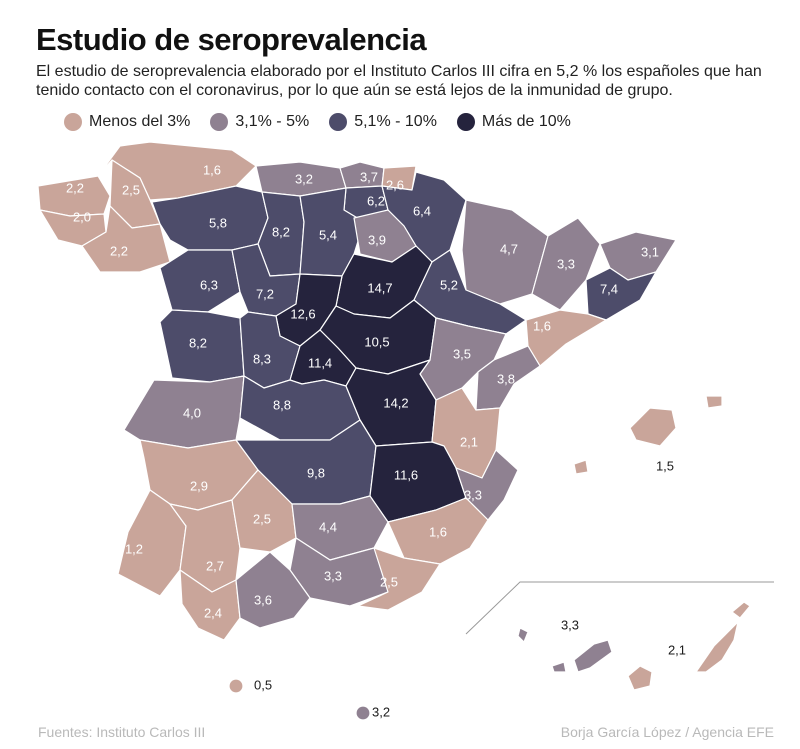 This screenshot has height=749, width=800. I want to click on label-murcia: 1,6, so click(438, 531).